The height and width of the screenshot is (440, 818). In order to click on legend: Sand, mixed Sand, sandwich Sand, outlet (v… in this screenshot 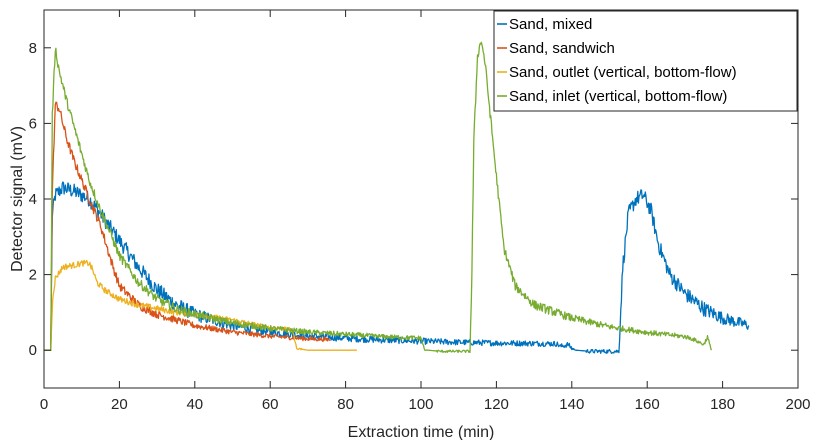, I will do `click(645, 61)`.